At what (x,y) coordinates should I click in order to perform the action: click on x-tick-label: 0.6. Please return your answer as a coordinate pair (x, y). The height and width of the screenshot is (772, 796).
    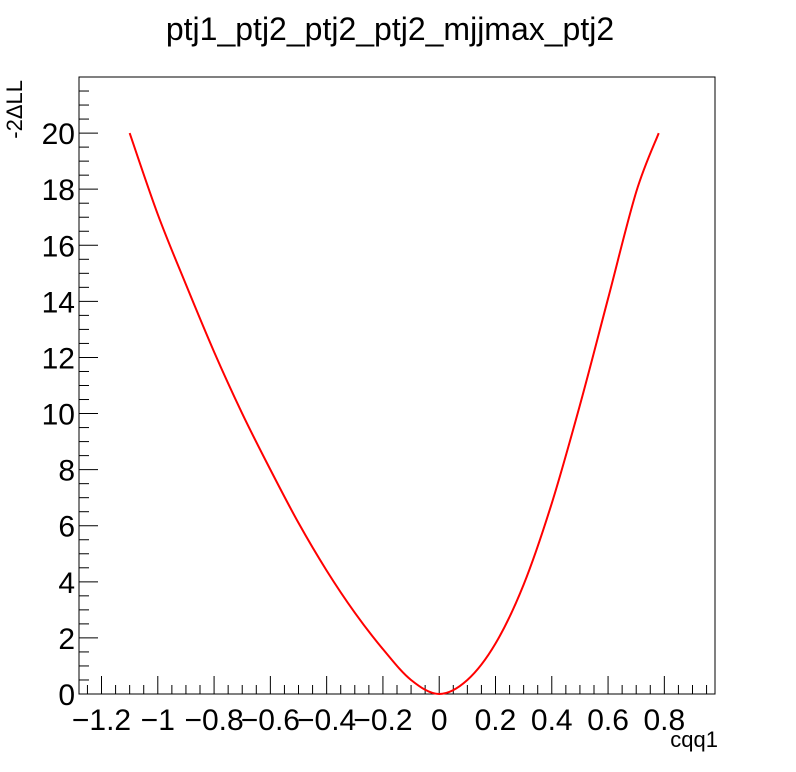
    Looking at the image, I should click on (608, 720).